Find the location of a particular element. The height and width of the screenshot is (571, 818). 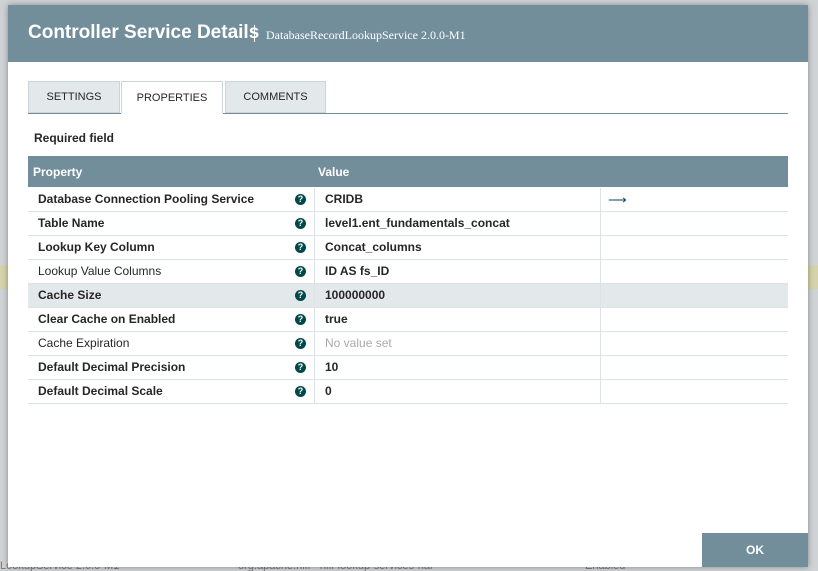

property-name: Database Connection Pooling Service is located at coordinates (146, 199).